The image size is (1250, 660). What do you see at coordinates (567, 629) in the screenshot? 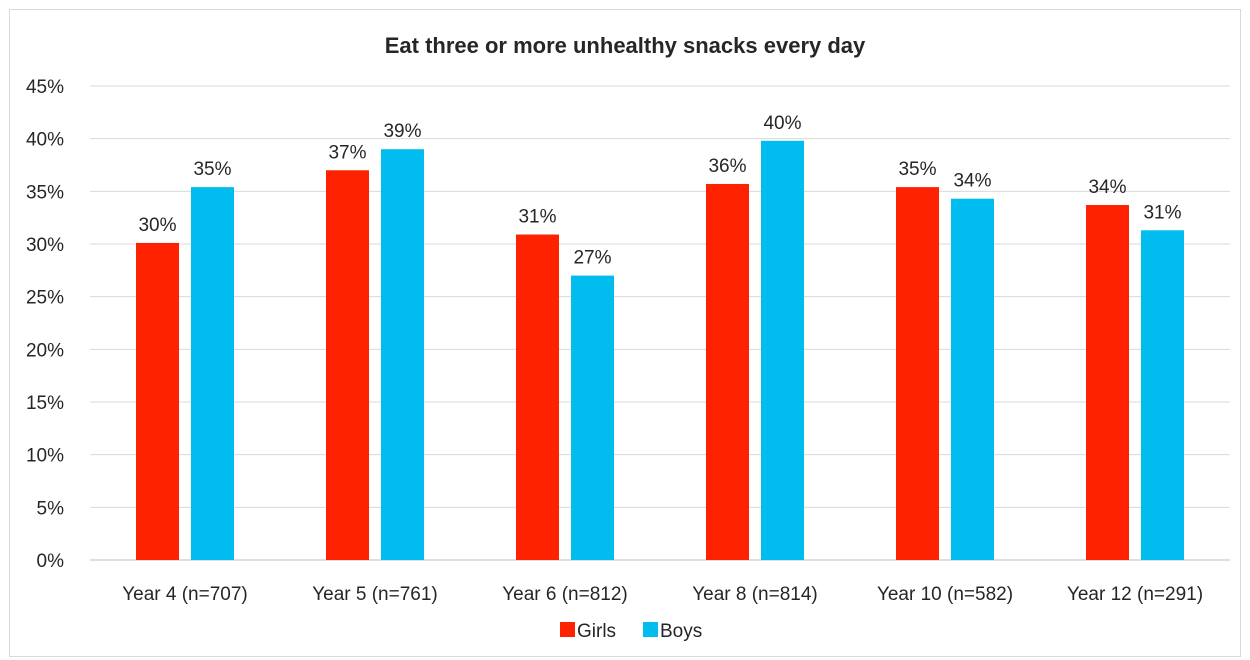
I see `legend-swatch-girls` at bounding box center [567, 629].